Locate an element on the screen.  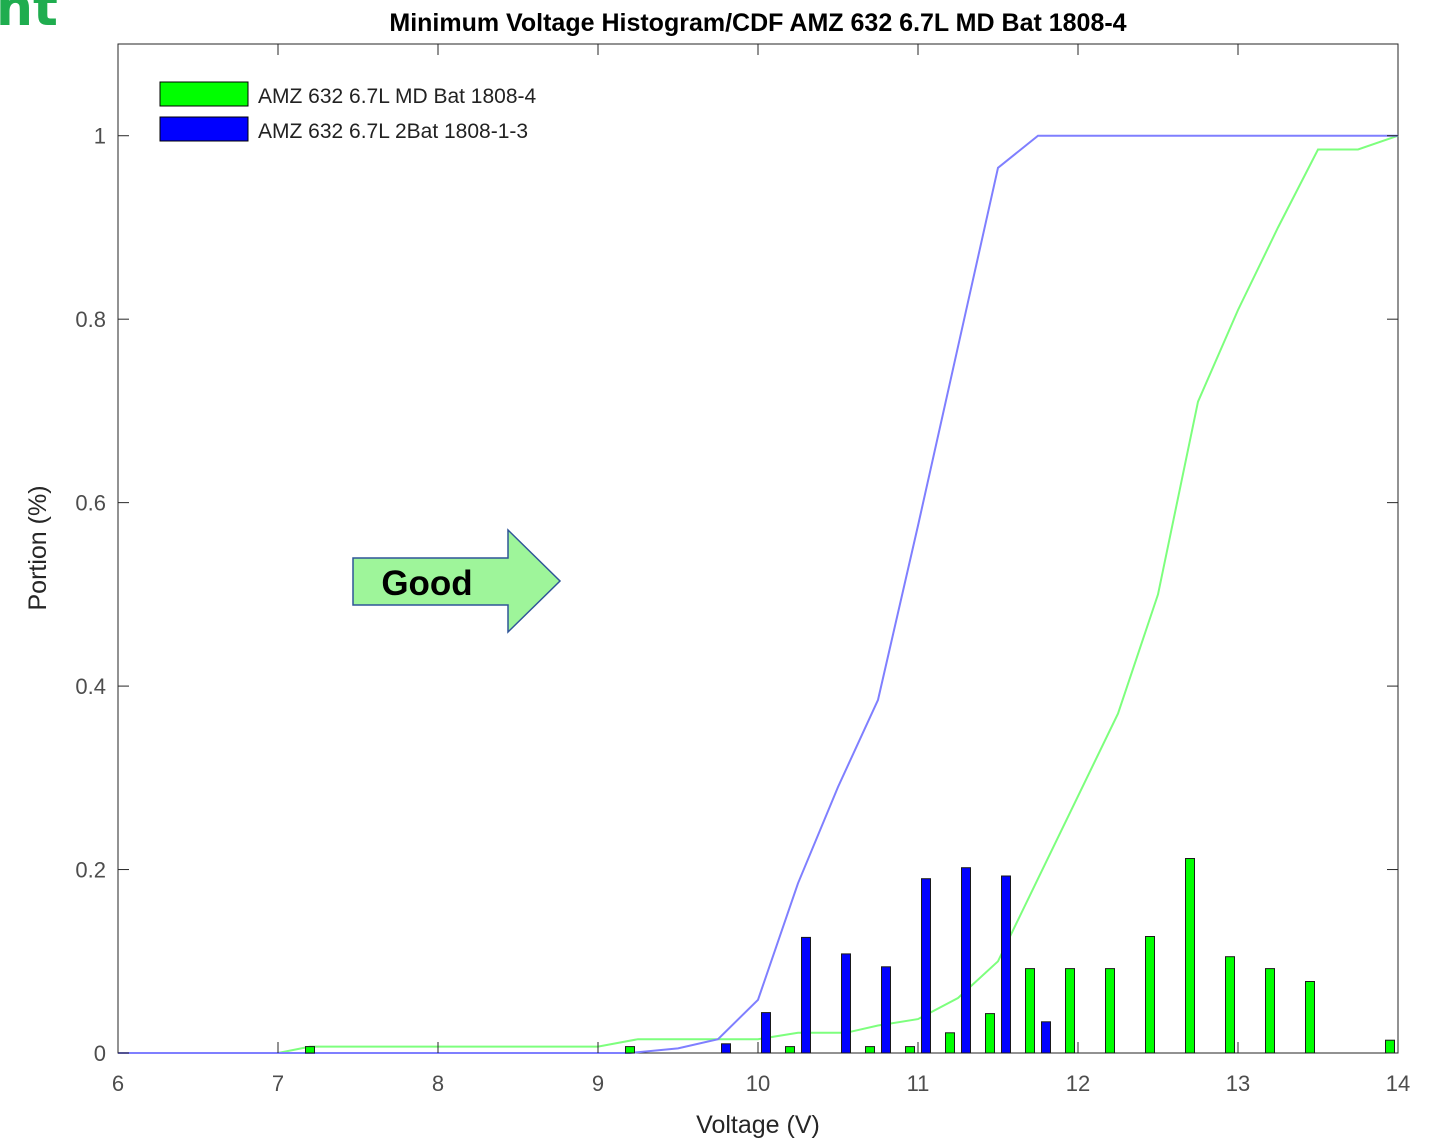
y-tick-label: 0.4 is located at coordinates (90, 686).